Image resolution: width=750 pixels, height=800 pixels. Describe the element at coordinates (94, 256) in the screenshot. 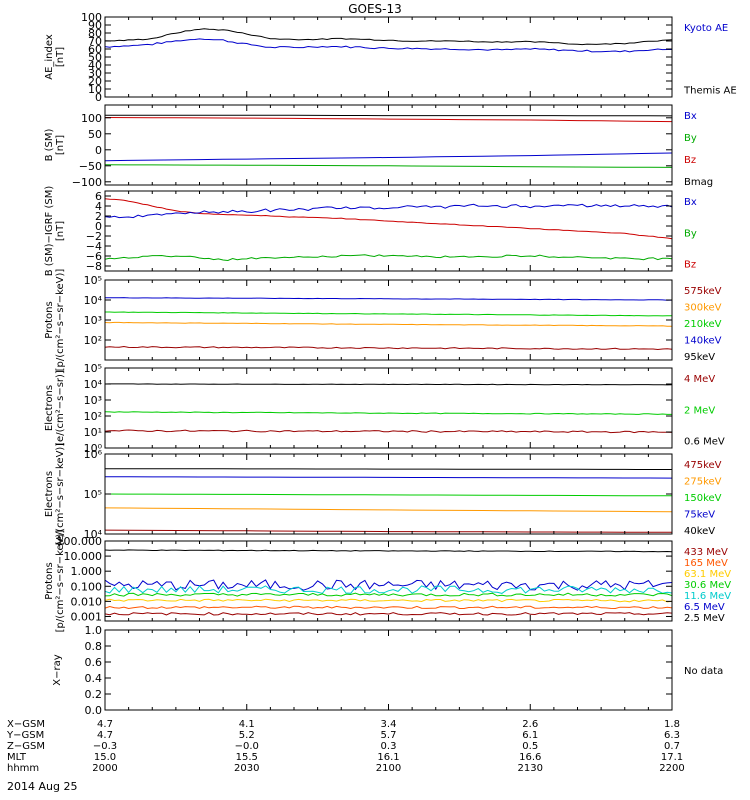

I see `y-tick-label: −6` at that location.